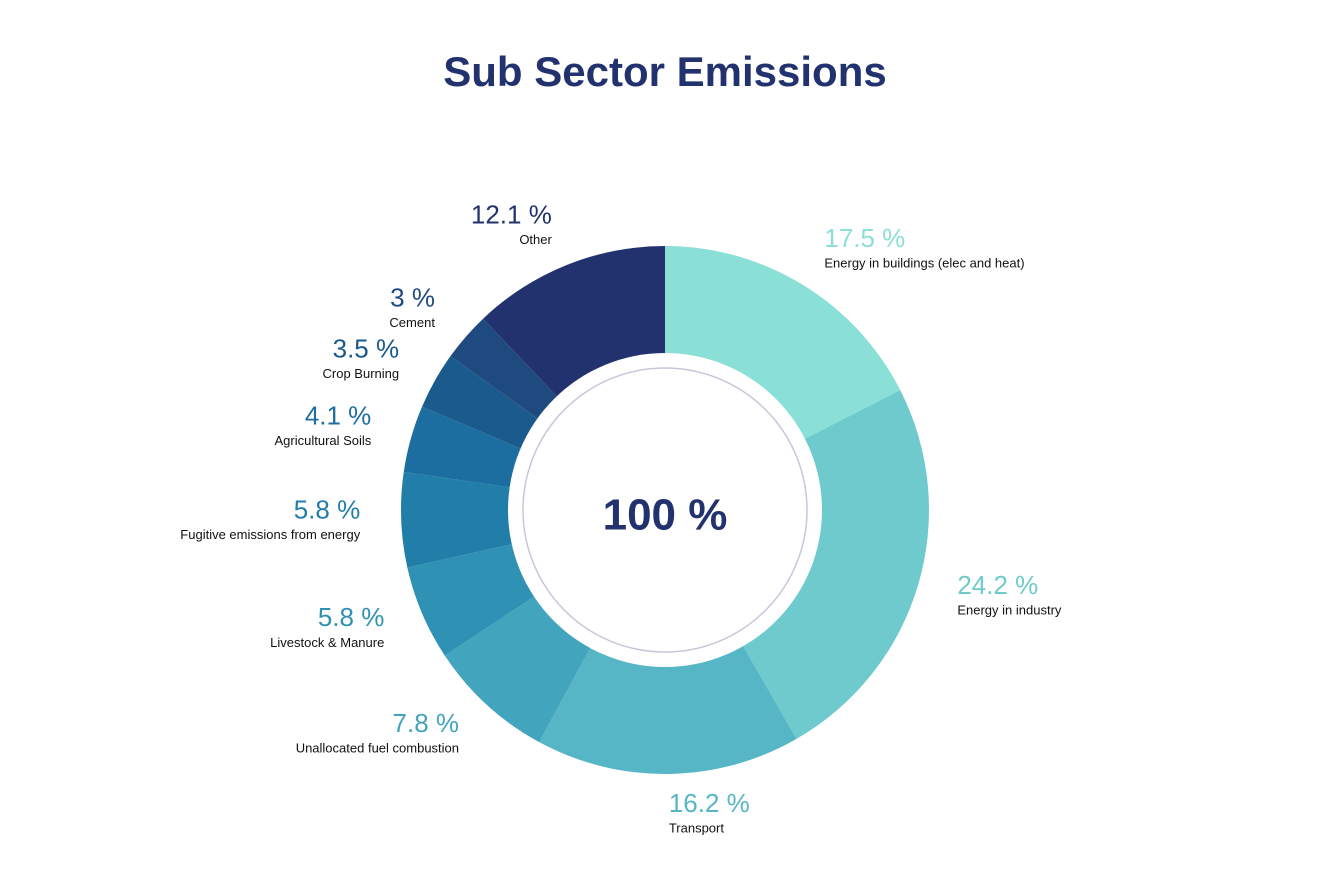 This screenshot has height=886, width=1331. What do you see at coordinates (412, 298) in the screenshot?
I see `value-label: 3 %` at bounding box center [412, 298].